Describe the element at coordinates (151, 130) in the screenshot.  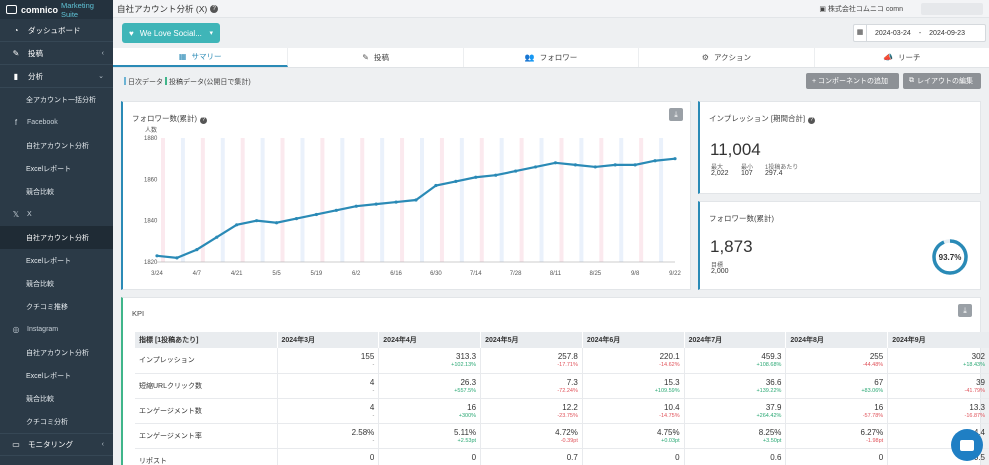
I see `y-axis-label: 人数` at that location.